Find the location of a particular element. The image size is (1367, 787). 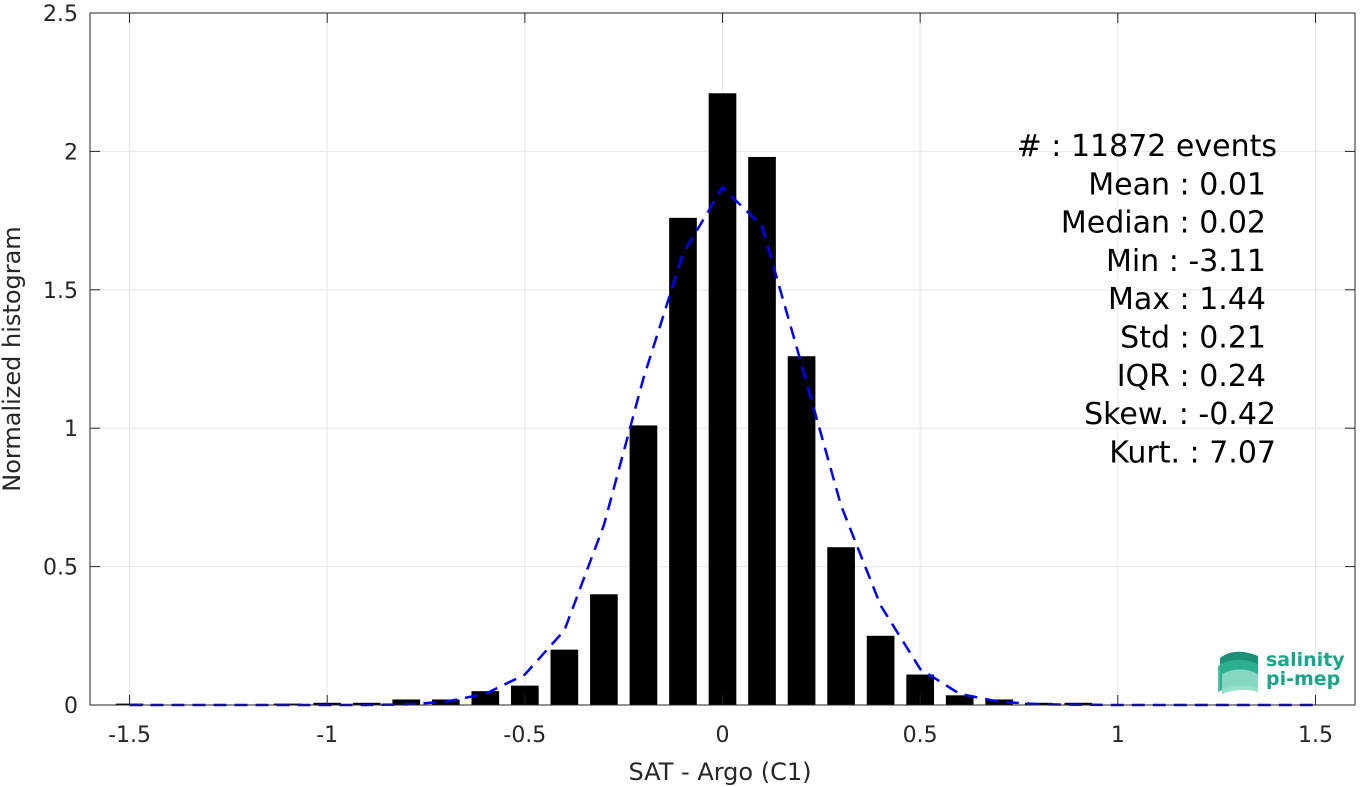

y-axis-label: Normalized histogram is located at coordinates (13, 358).